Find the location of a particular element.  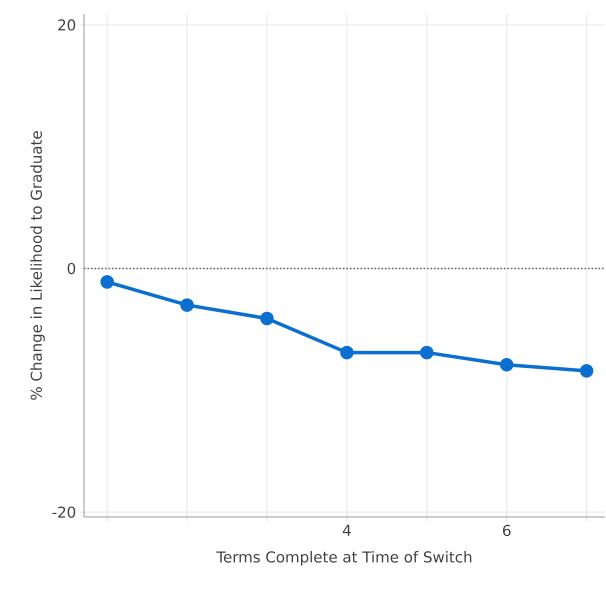

y-axis-title: % Change in Likelihood to Graduate is located at coordinates (37, 265).